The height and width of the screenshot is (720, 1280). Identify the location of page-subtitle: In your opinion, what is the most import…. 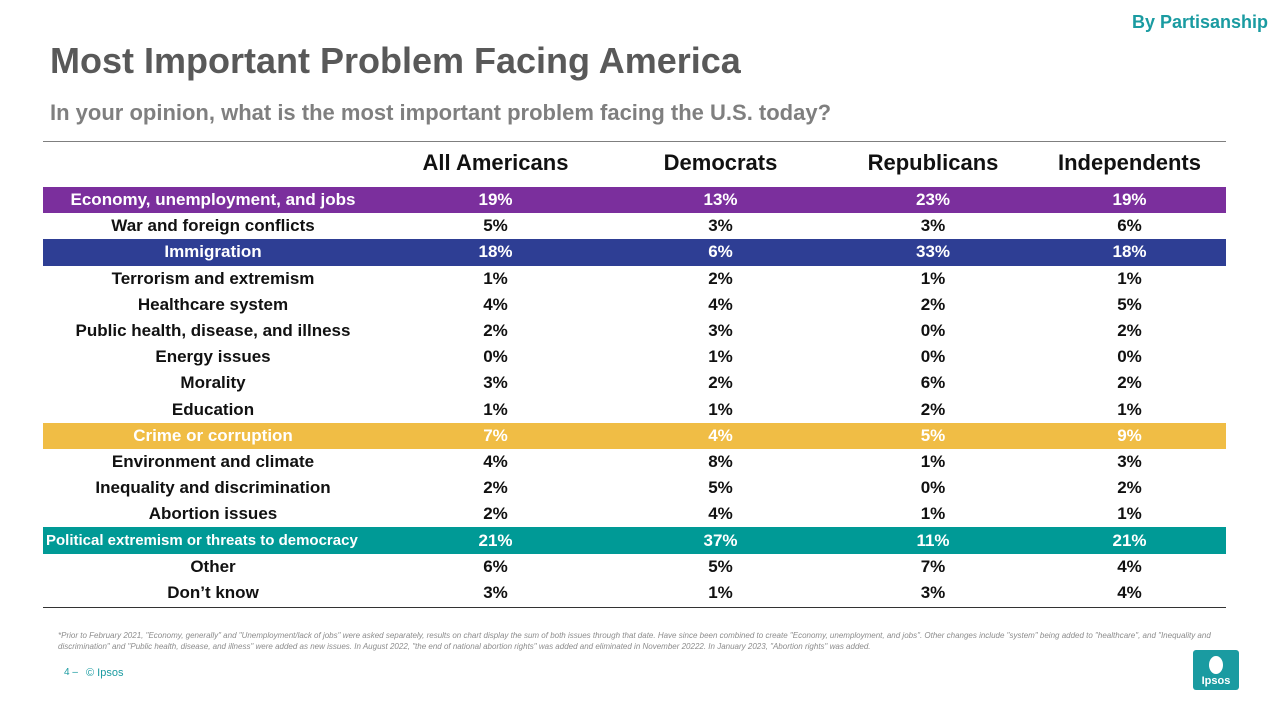
(441, 112).